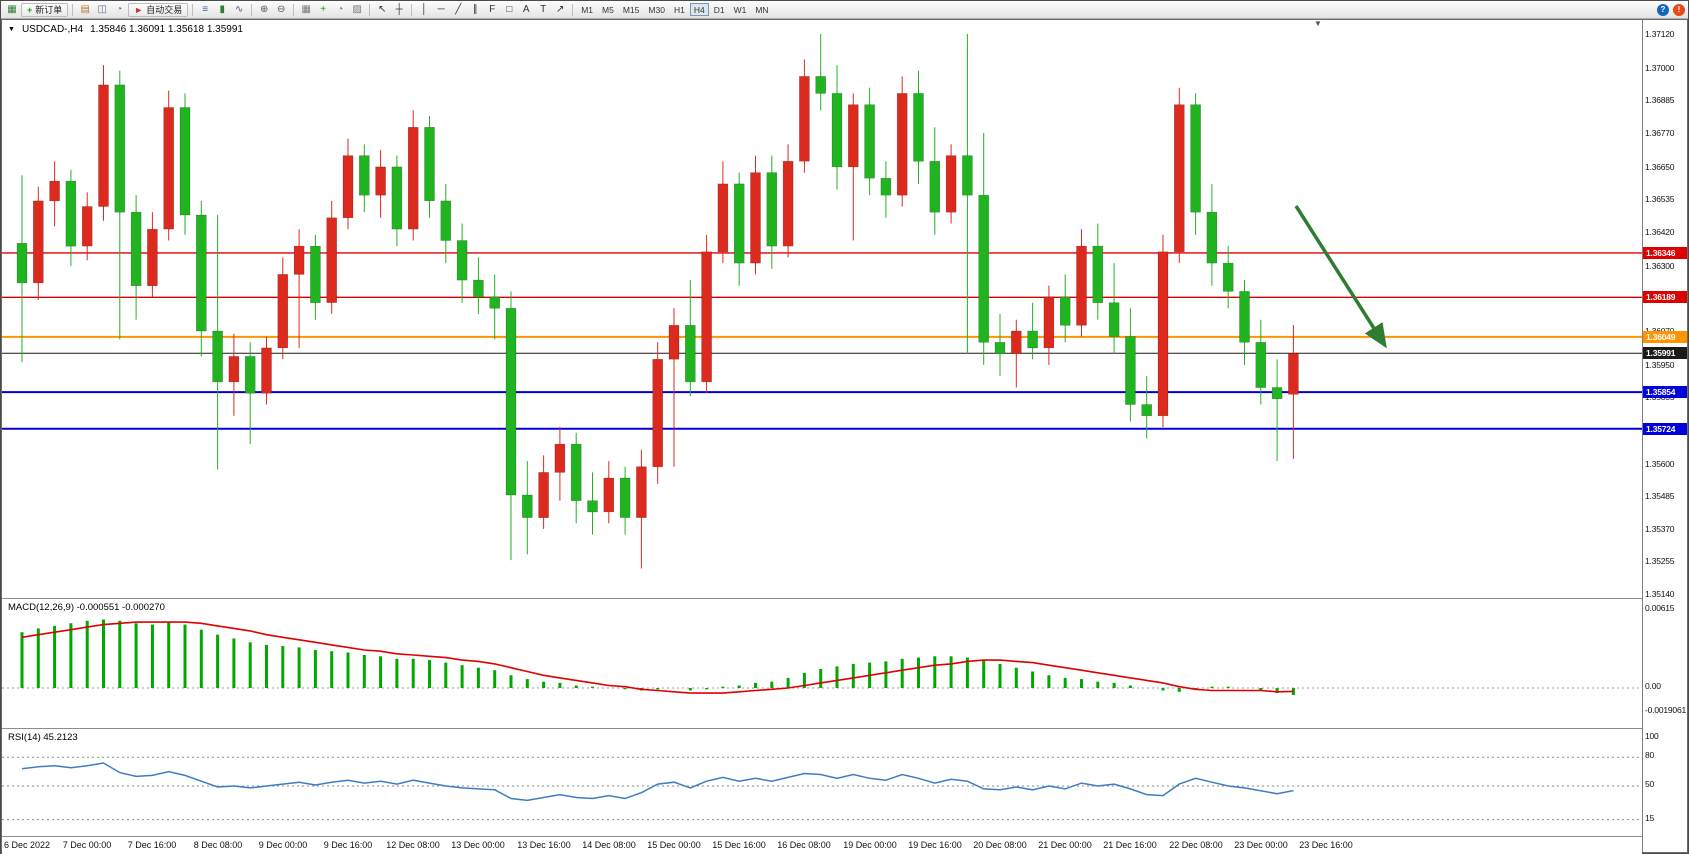 Image resolution: width=1689 pixels, height=854 pixels. Describe the element at coordinates (1650, 818) in the screenshot. I see `rsi-tick: 15` at that location.